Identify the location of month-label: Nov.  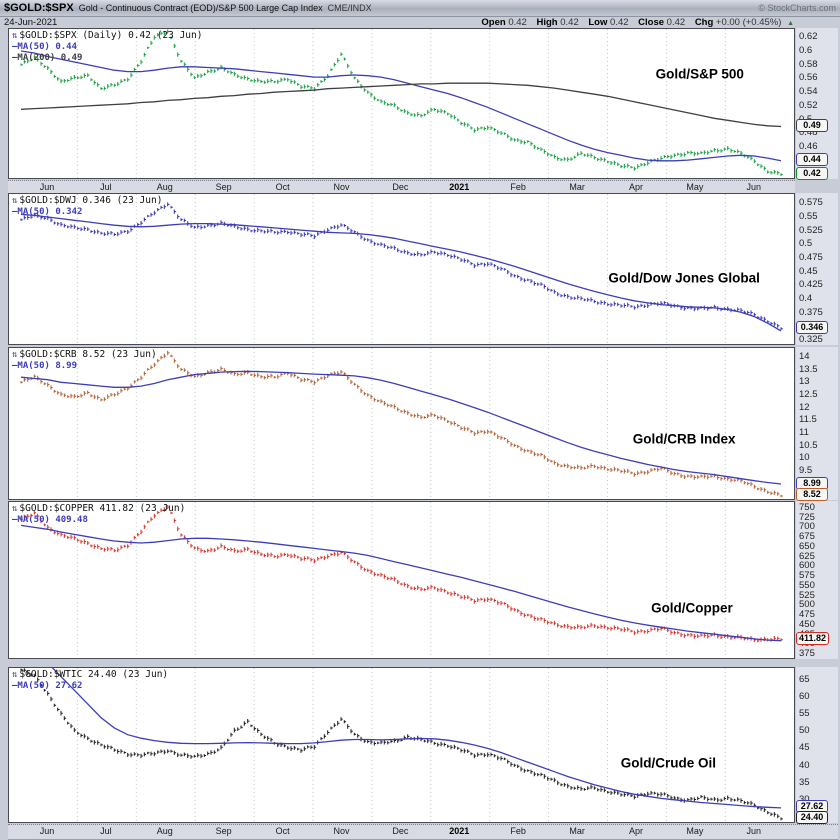
(341, 187).